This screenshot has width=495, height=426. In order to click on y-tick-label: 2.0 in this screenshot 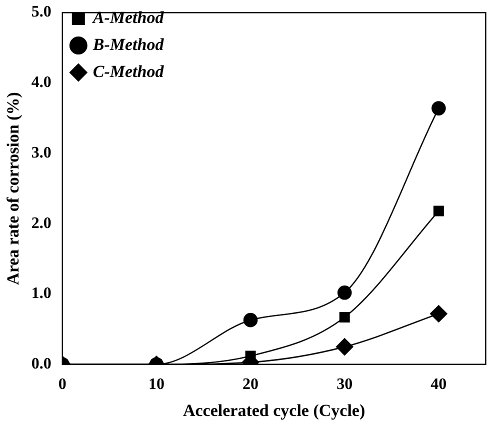, I will do `click(41, 223)`.